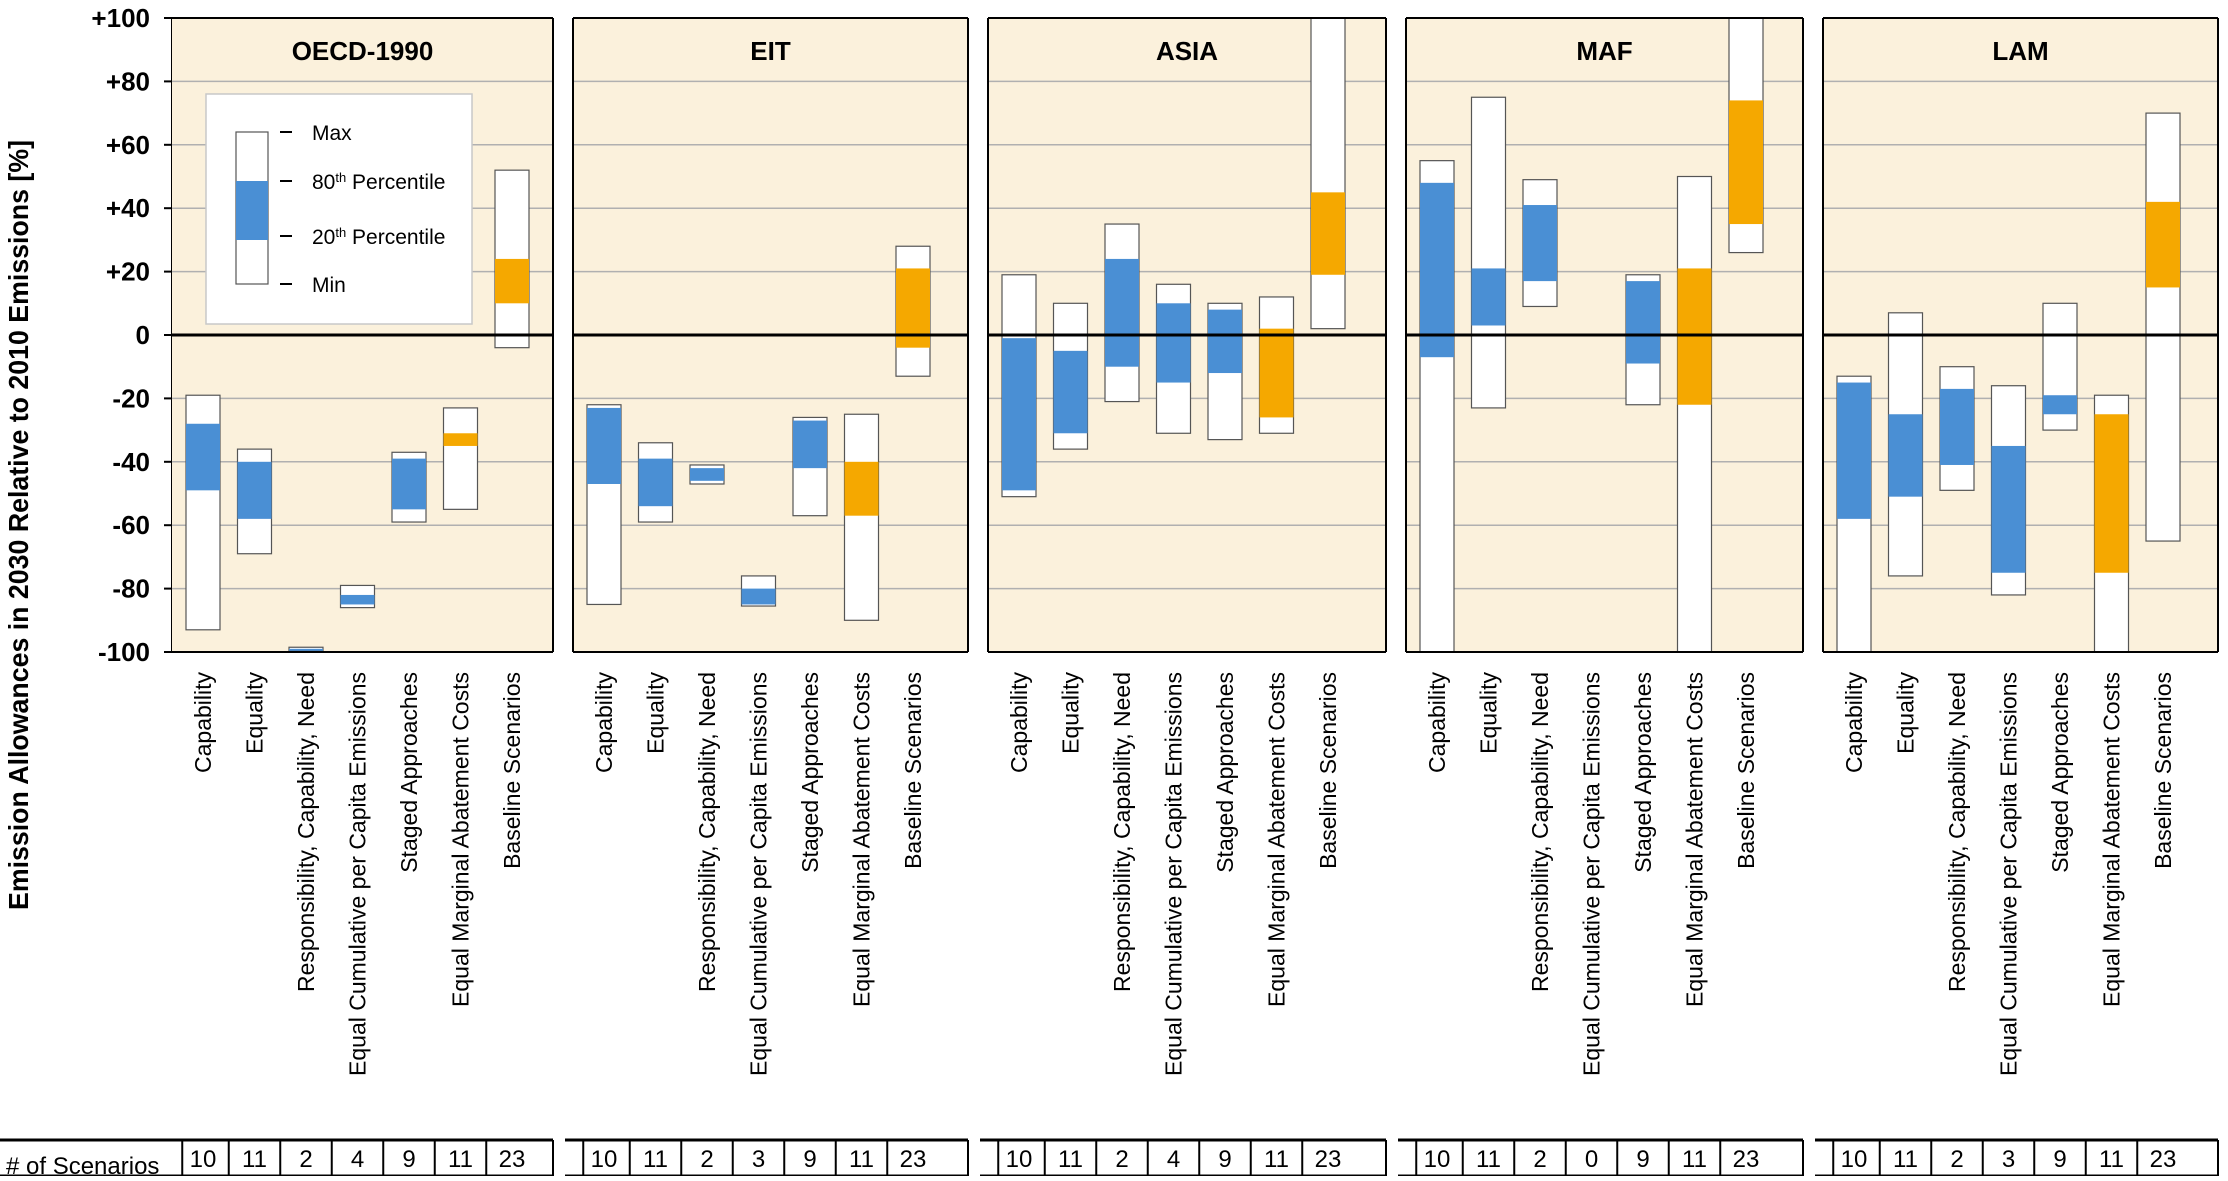 This screenshot has width=2228, height=1181. Describe the element at coordinates (1591, 1159) in the screenshot. I see `scenario-count: 0` at that location.